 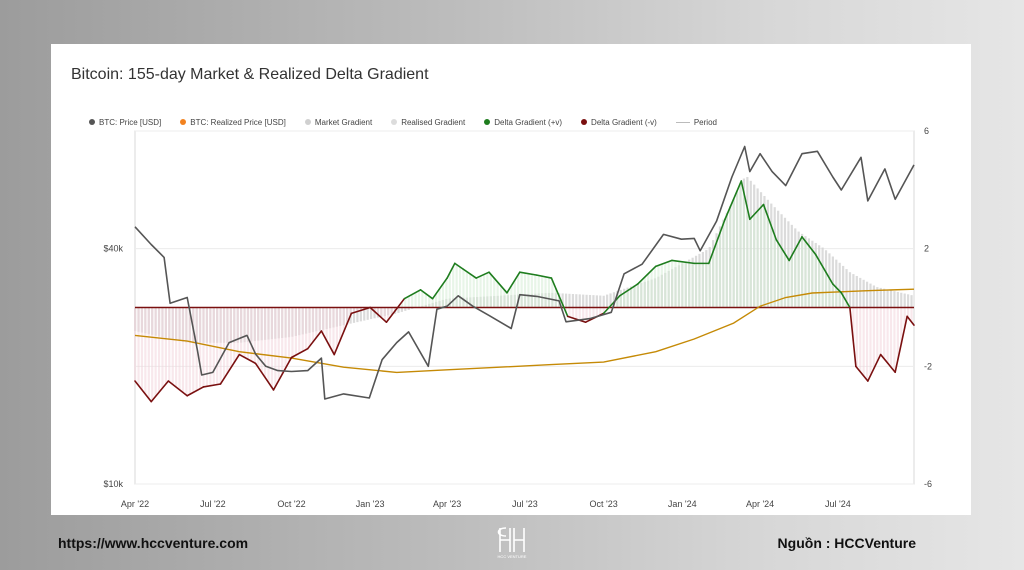 What do you see at coordinates (926, 131) in the screenshot?
I see `y-right-tick-label: 6` at bounding box center [926, 131].